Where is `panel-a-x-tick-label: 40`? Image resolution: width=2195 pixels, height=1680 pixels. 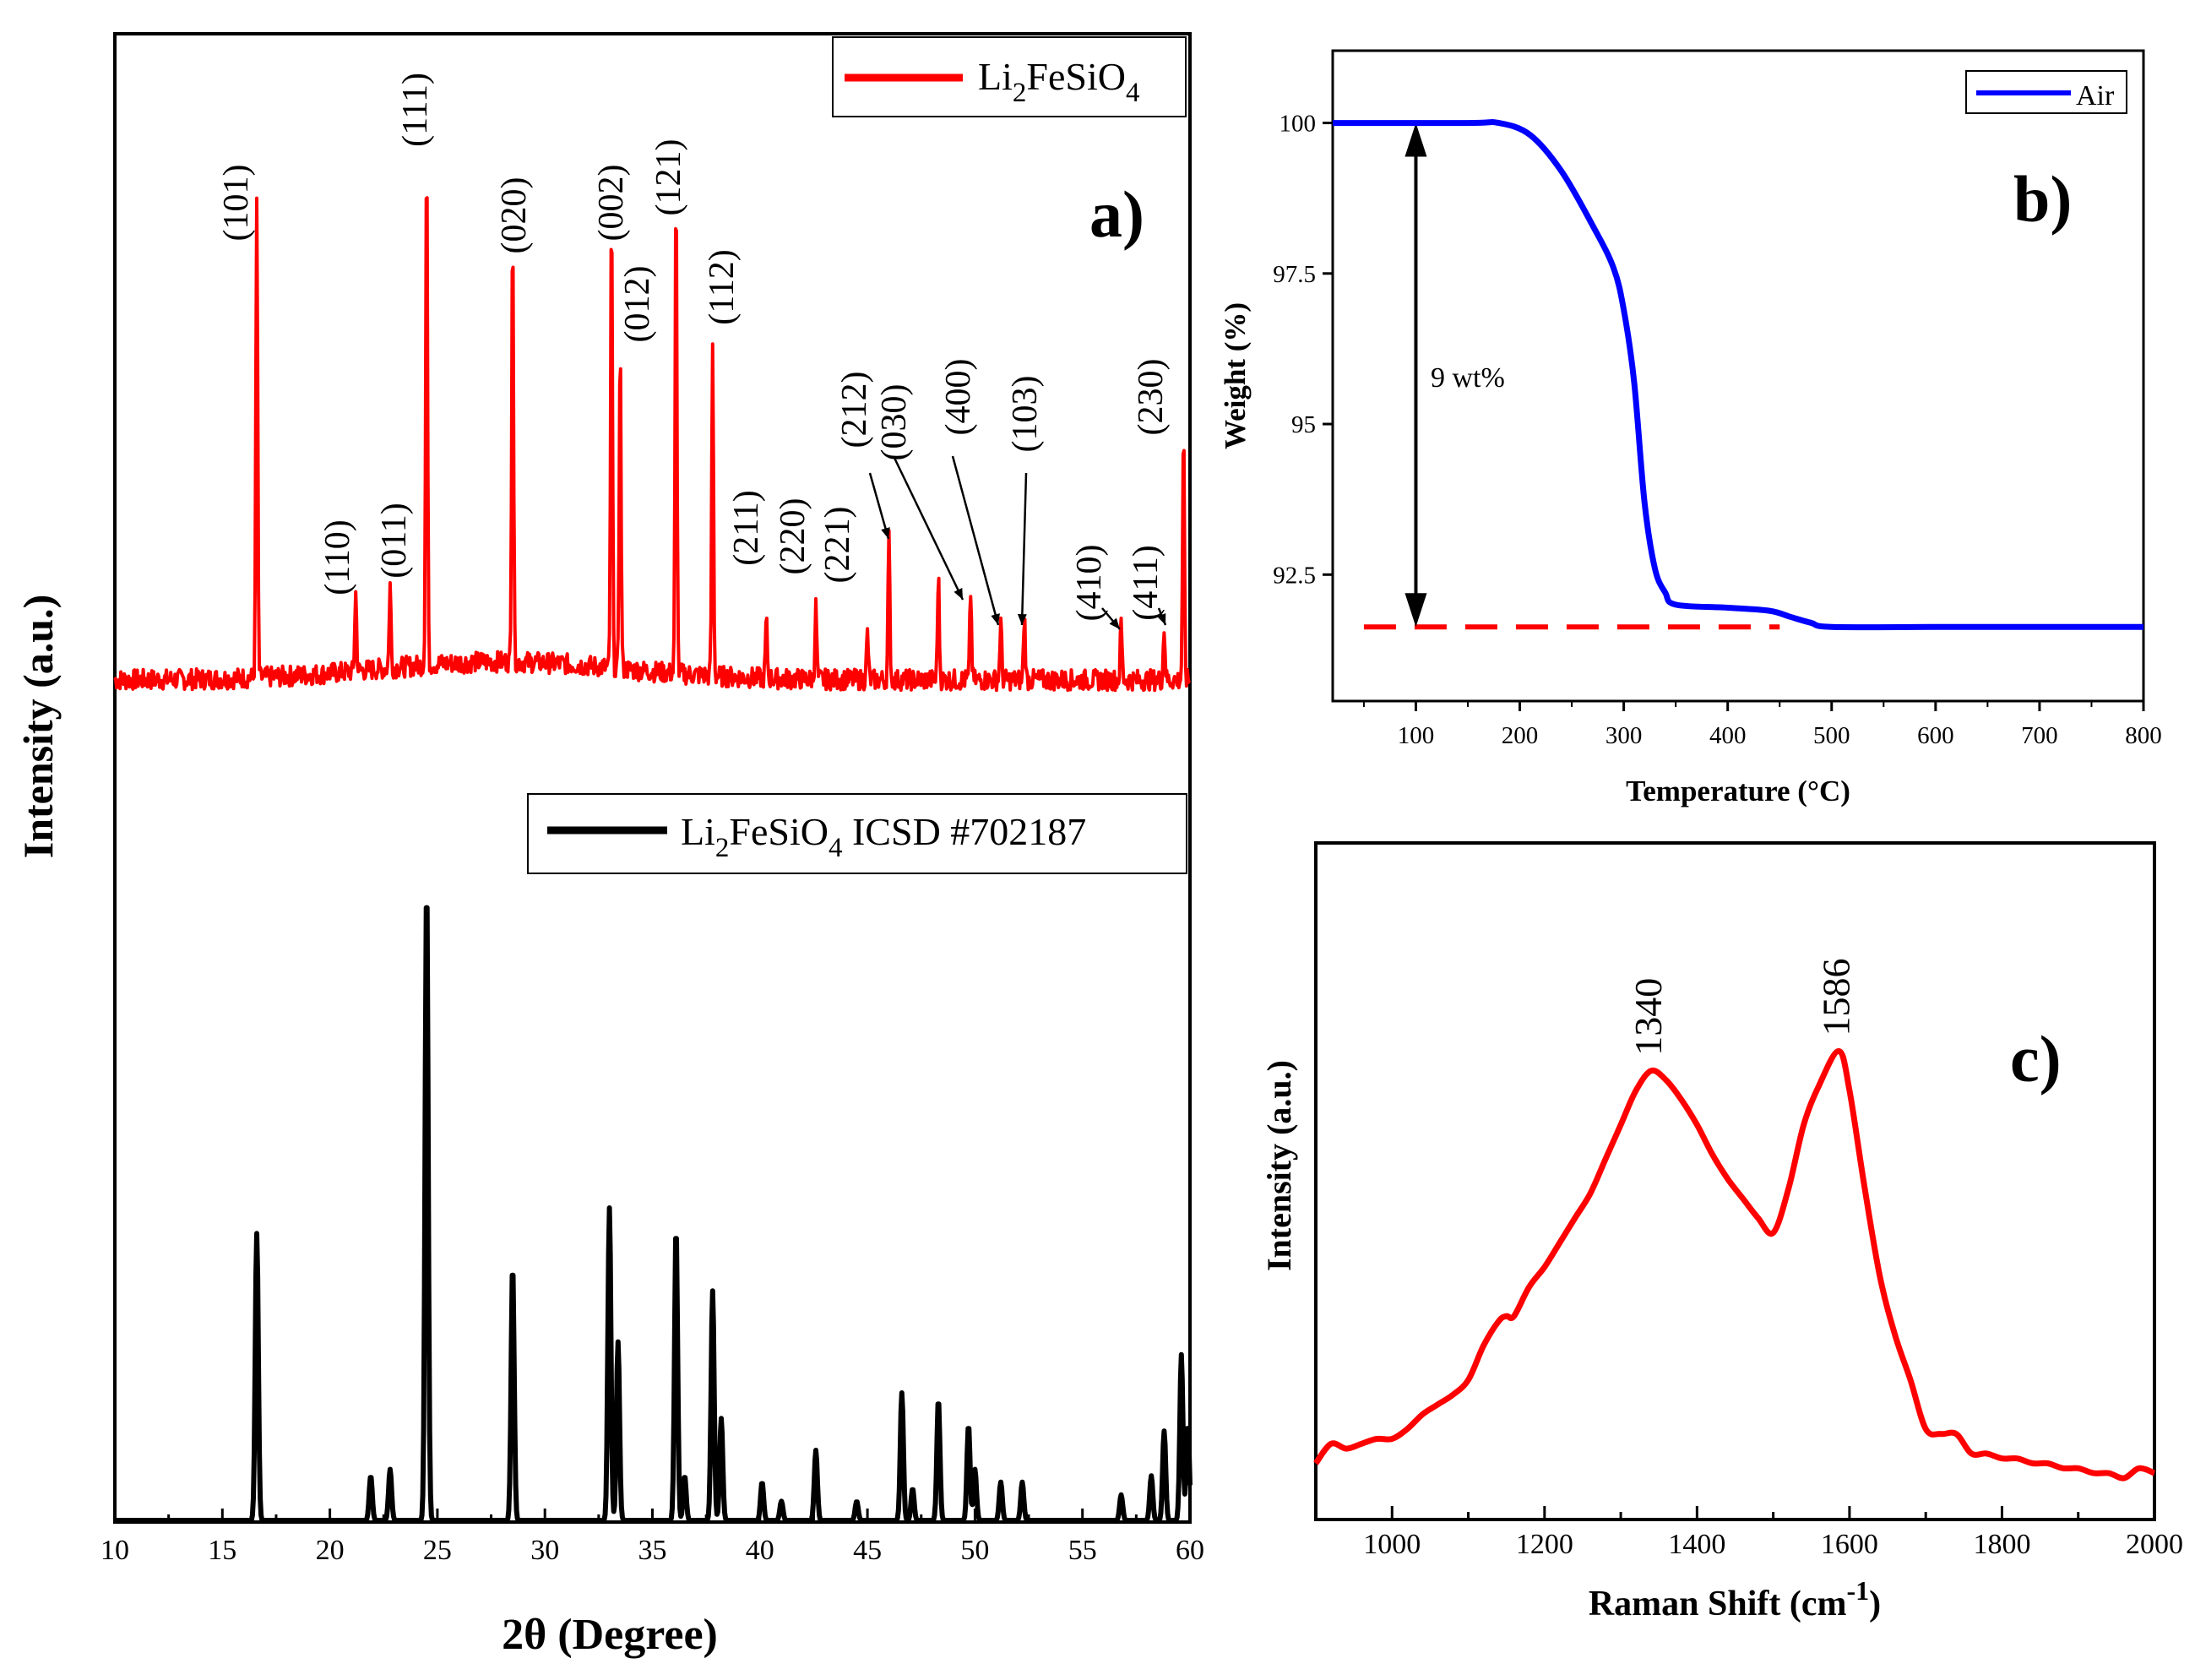
panel-a-x-tick-label: 40 is located at coordinates (760, 1550).